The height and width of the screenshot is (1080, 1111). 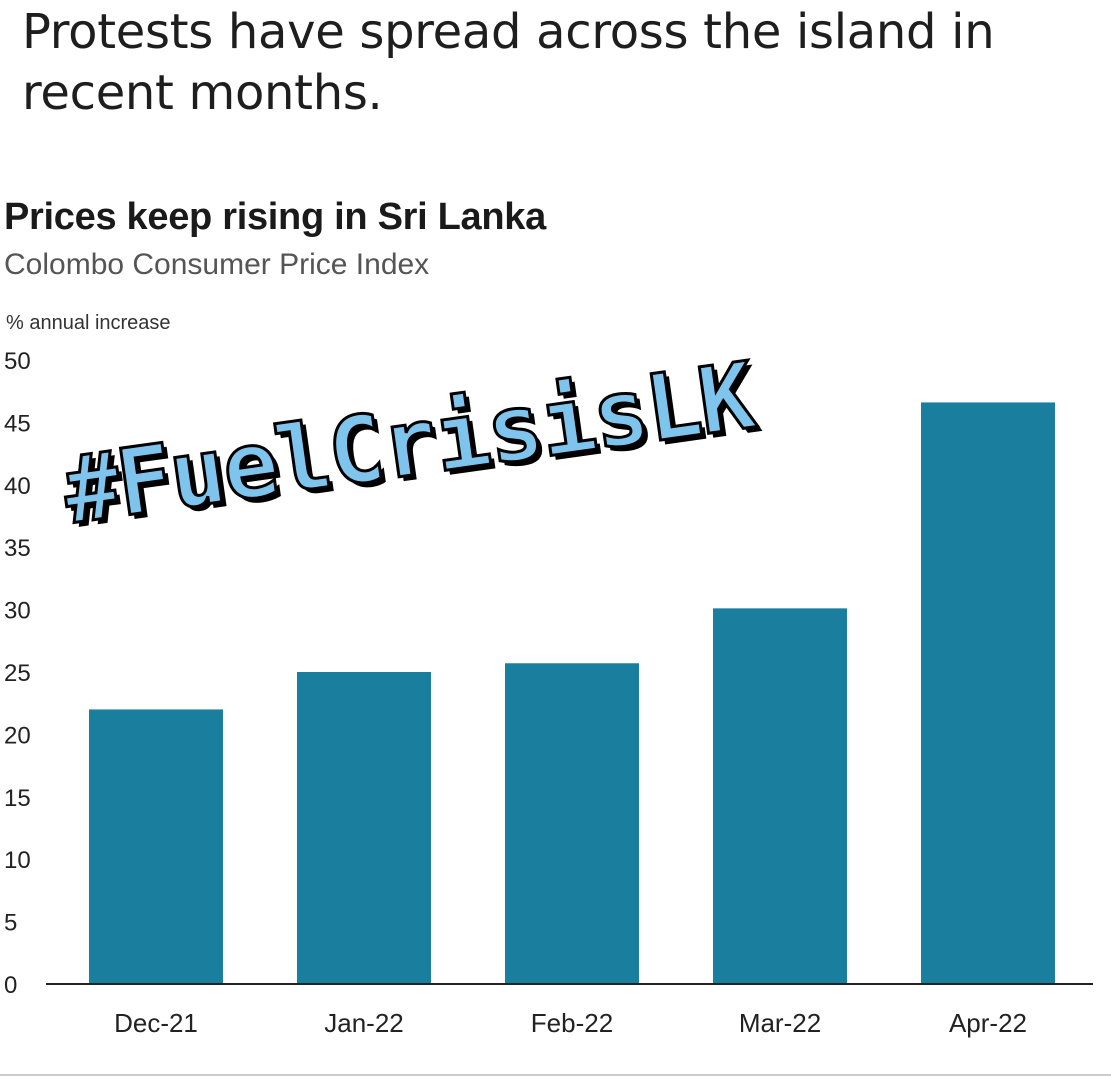 What do you see at coordinates (17, 735) in the screenshot?
I see `y-tick-label: 20` at bounding box center [17, 735].